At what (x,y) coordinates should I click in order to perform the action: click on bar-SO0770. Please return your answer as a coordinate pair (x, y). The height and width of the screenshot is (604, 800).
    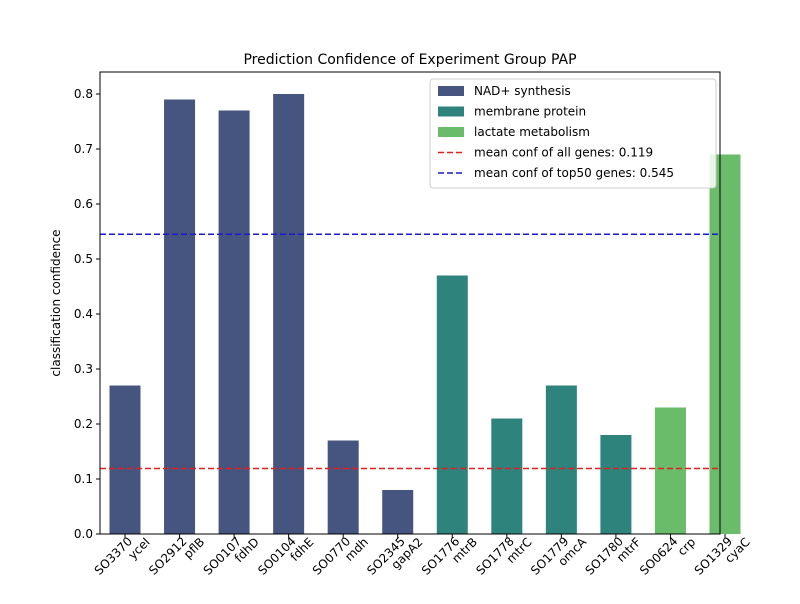
    Looking at the image, I should click on (343, 487).